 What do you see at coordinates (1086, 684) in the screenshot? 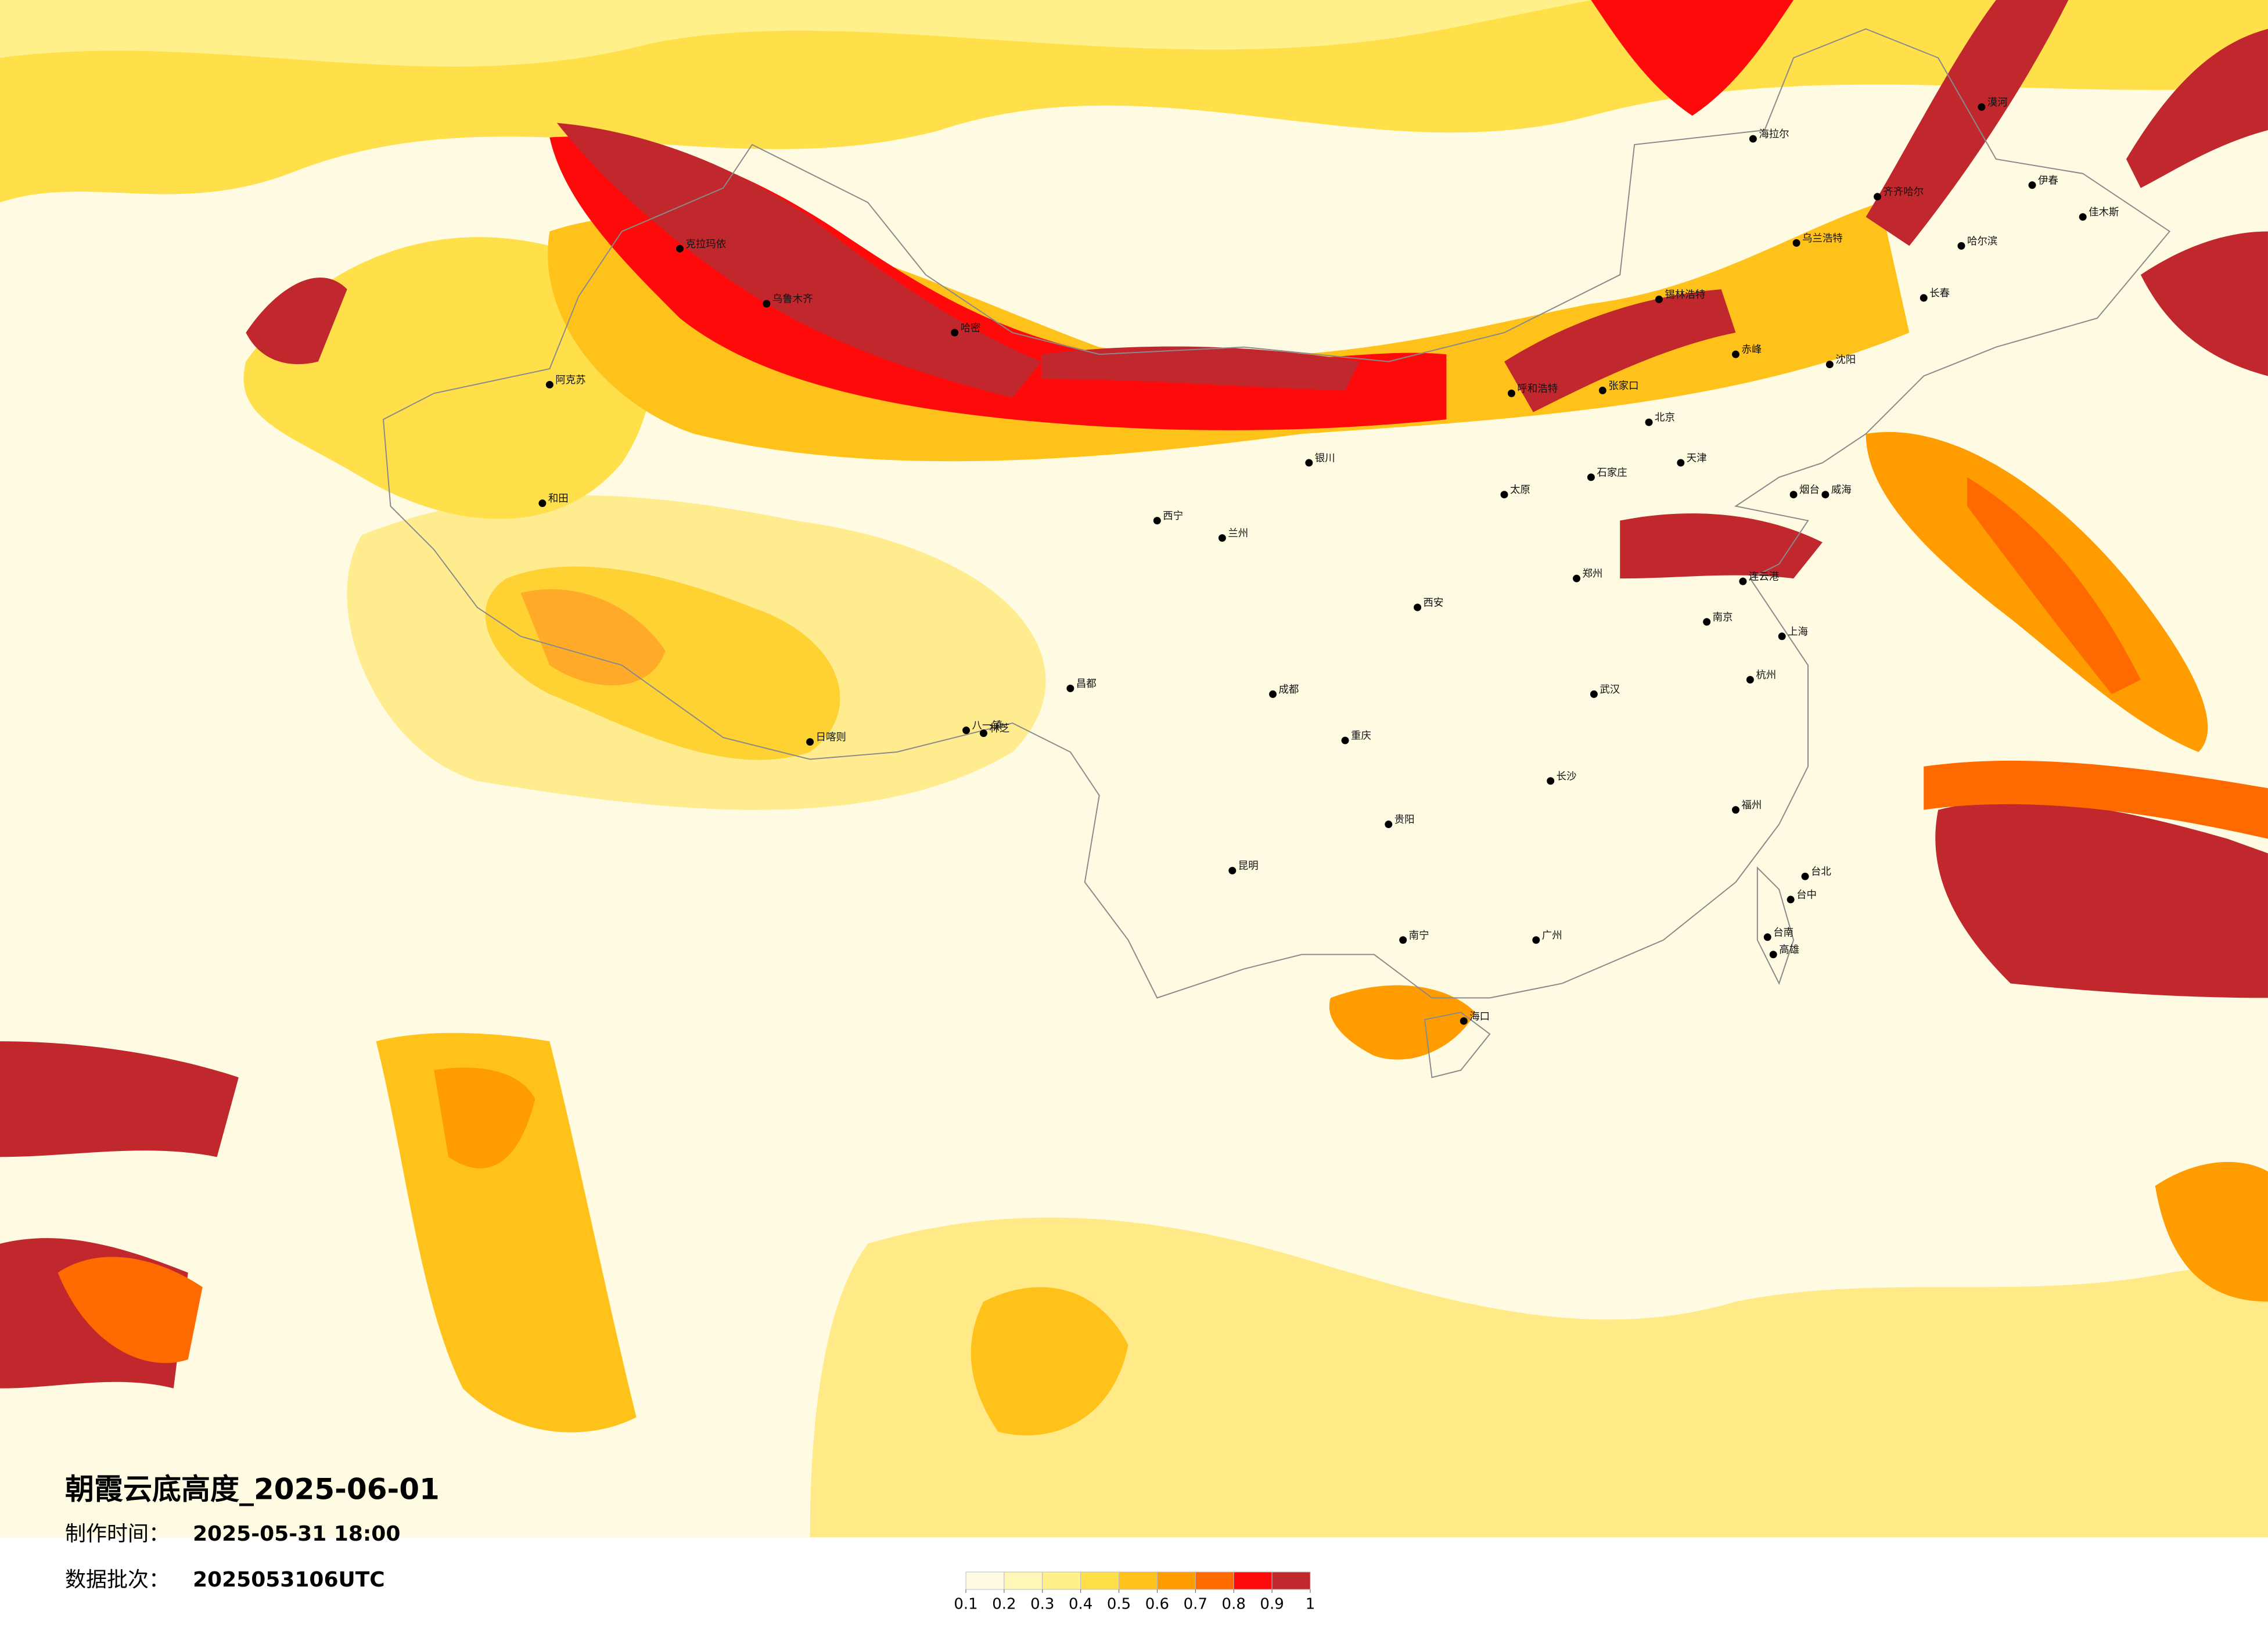
I see `city-label: 昌都` at bounding box center [1086, 684].